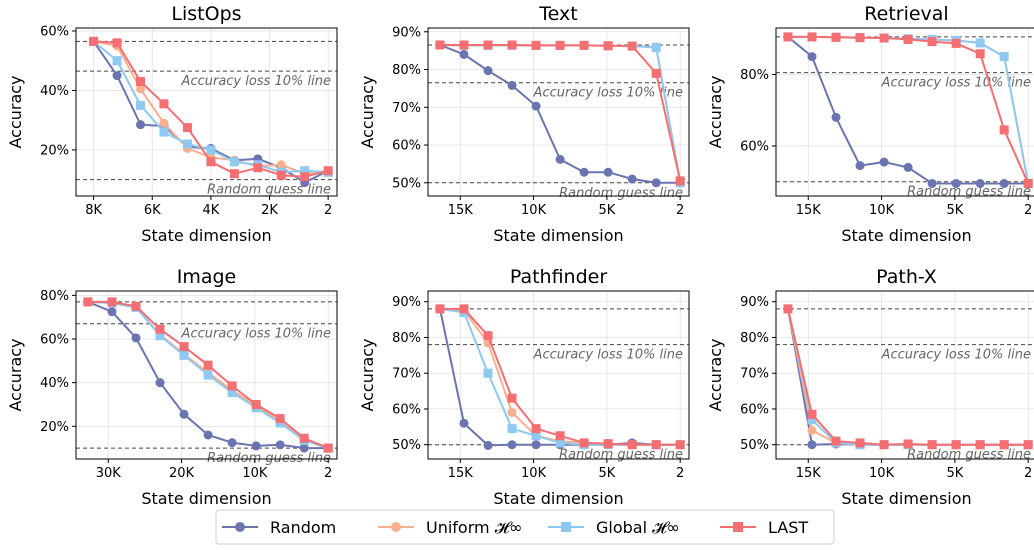  Describe the element at coordinates (207, 277) in the screenshot. I see `subplot-title: Image` at that location.